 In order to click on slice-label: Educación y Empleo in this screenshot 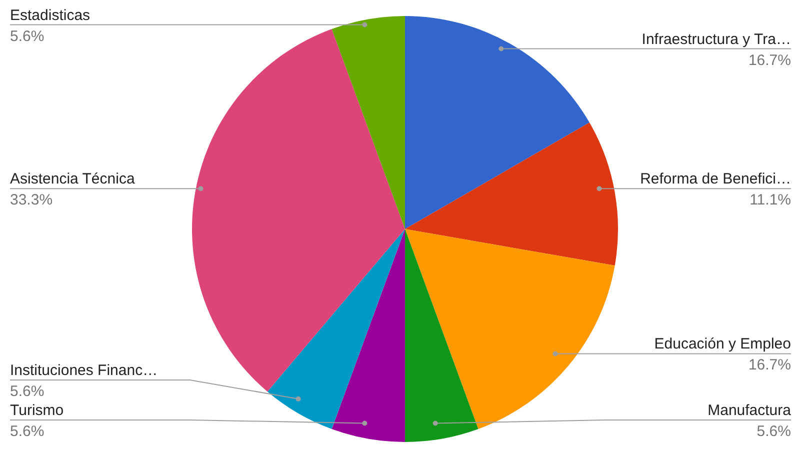, I will do `click(722, 344)`.